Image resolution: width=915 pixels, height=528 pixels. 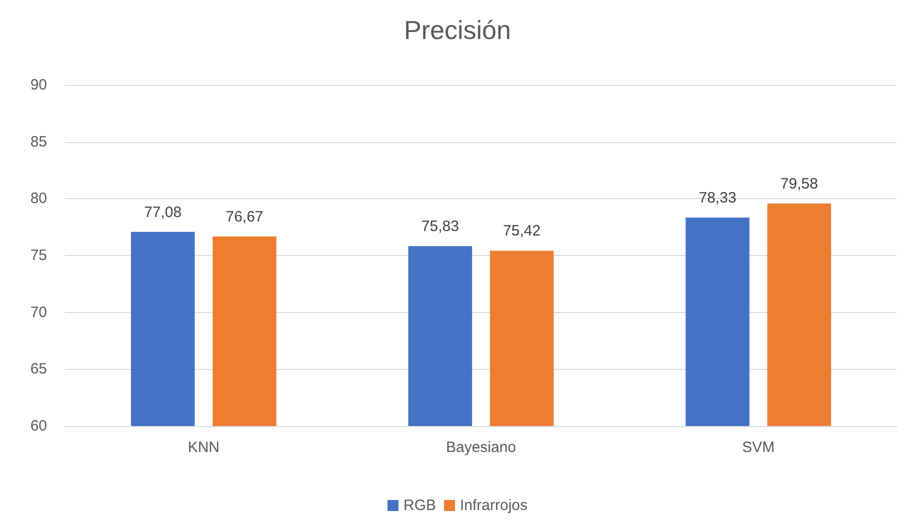 What do you see at coordinates (457, 30) in the screenshot?
I see `chart-title: Precisión` at bounding box center [457, 30].